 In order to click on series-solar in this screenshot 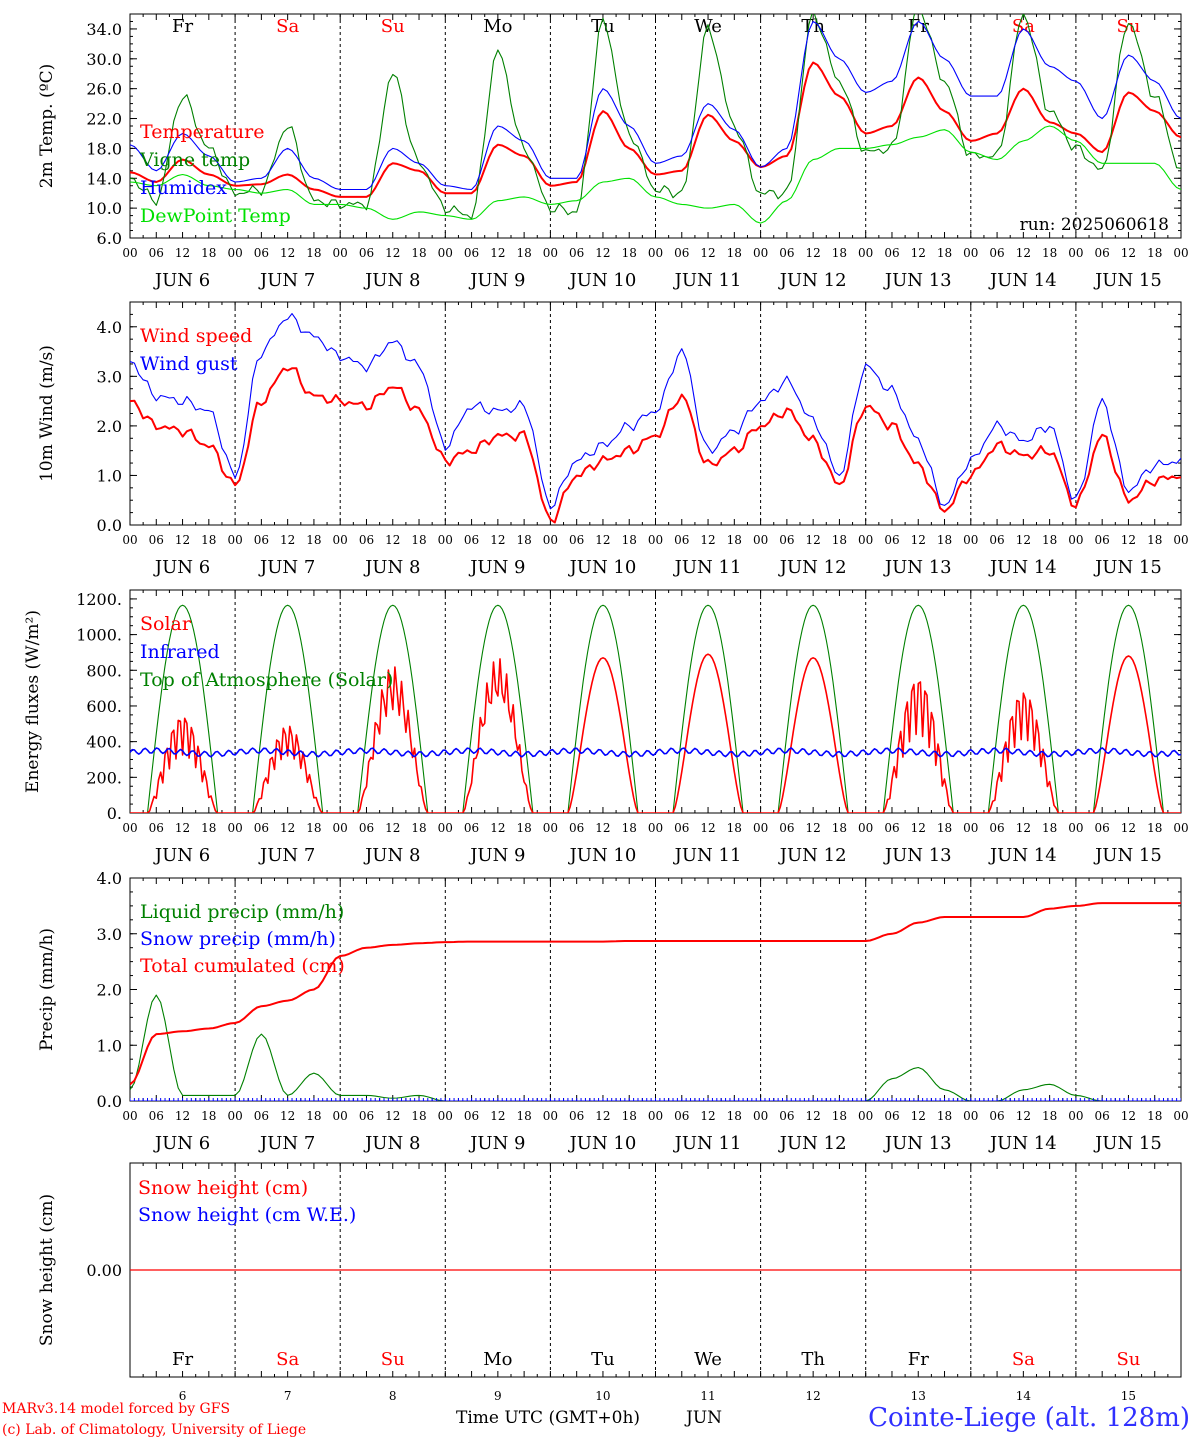, I will do `click(655, 733)`.